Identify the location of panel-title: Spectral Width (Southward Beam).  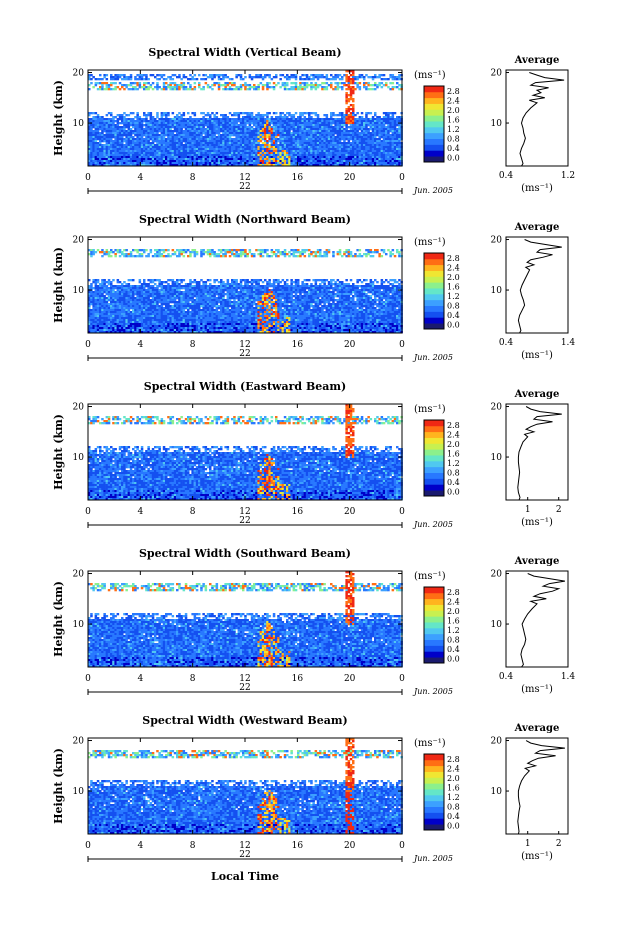
(245, 553).